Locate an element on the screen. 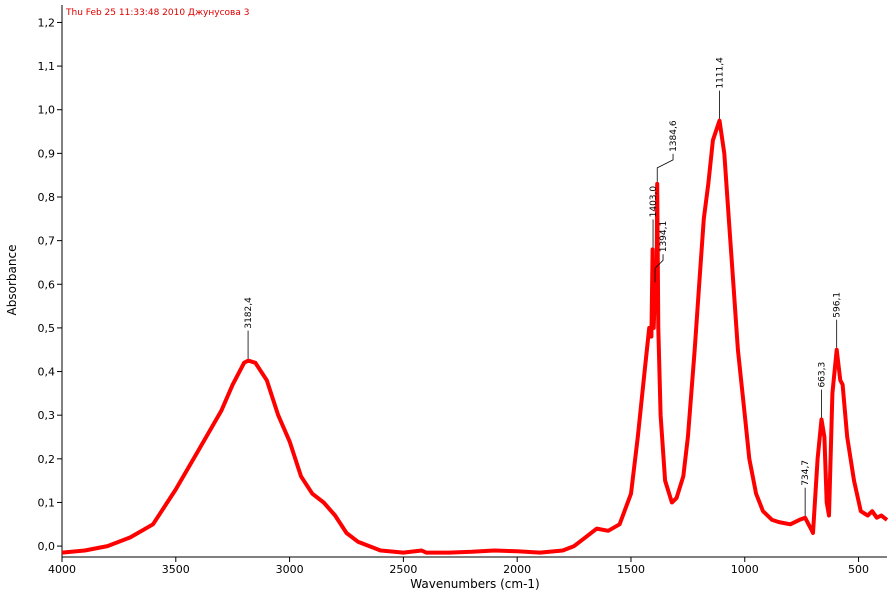 The image size is (889, 601). x-tick-label: 3500 is located at coordinates (176, 569).